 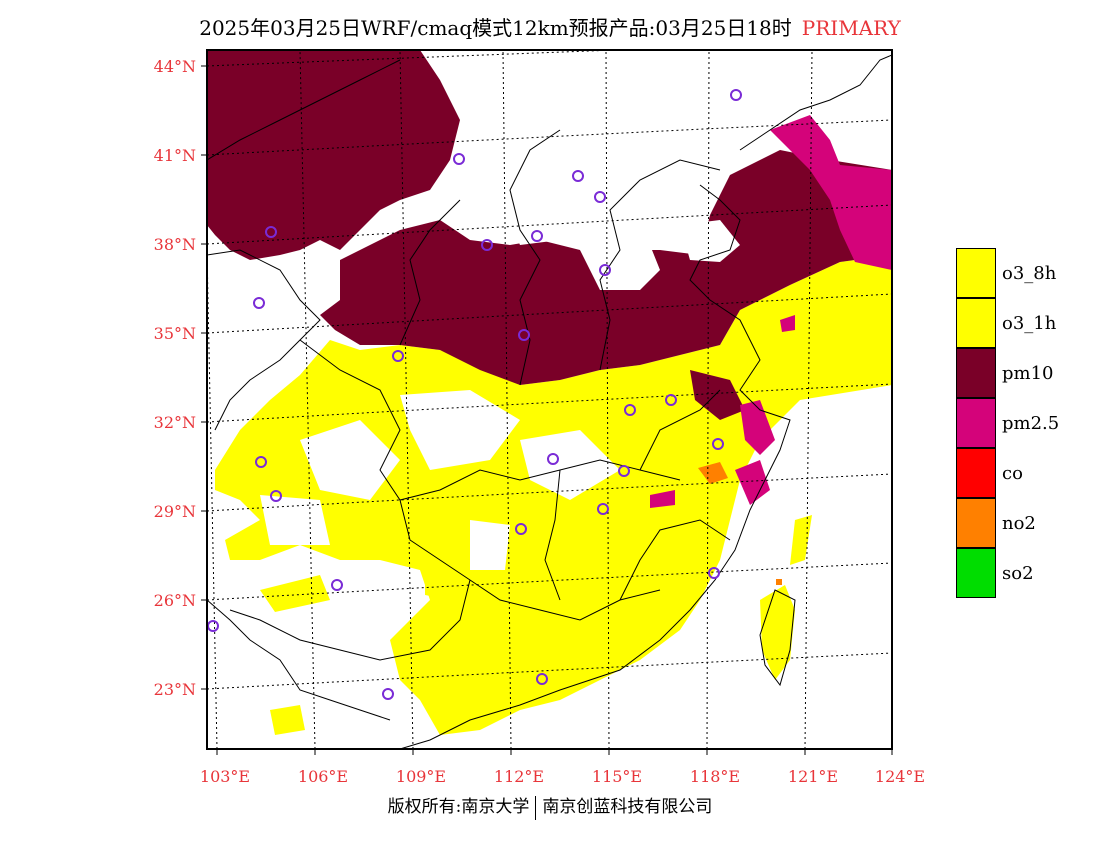 What do you see at coordinates (175, 378) in the screenshot?
I see `latitude-labels: 44°N 41°N 38°N 35°N 32°N 29°N 26°N 23°N` at bounding box center [175, 378].